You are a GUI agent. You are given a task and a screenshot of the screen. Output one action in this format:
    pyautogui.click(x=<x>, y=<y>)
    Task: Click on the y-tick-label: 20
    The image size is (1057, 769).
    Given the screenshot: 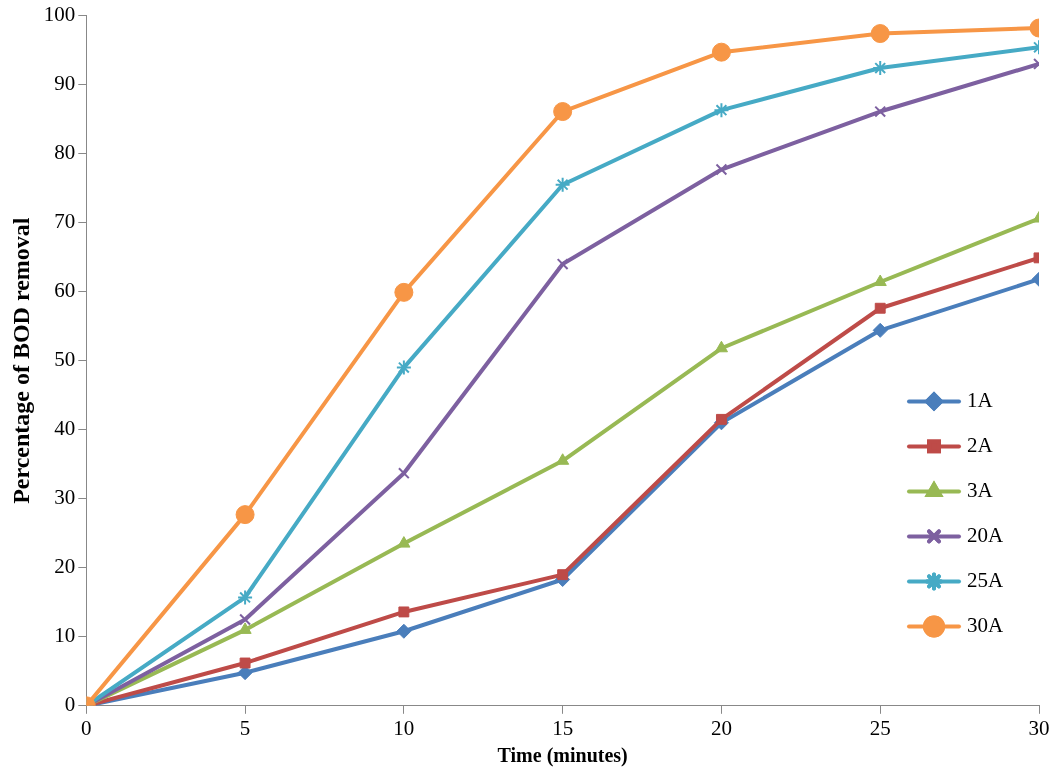 What is the action you would take?
    pyautogui.click(x=65, y=566)
    